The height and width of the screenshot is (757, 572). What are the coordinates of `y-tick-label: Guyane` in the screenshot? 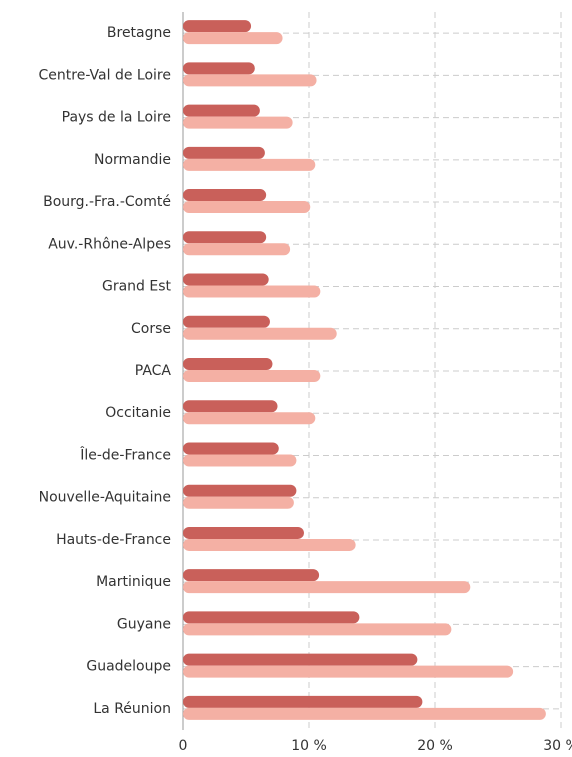 It's located at (144, 624).